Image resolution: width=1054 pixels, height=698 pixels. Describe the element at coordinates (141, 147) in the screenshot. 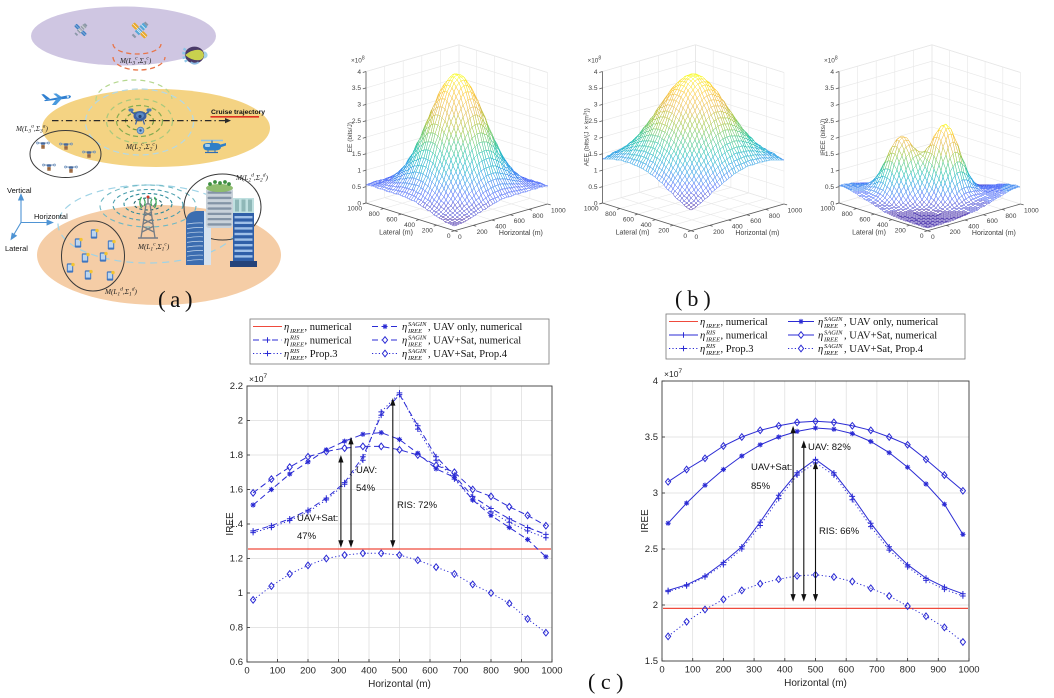

I see `svg-text: M(L2c,Σ2c)` at that location.